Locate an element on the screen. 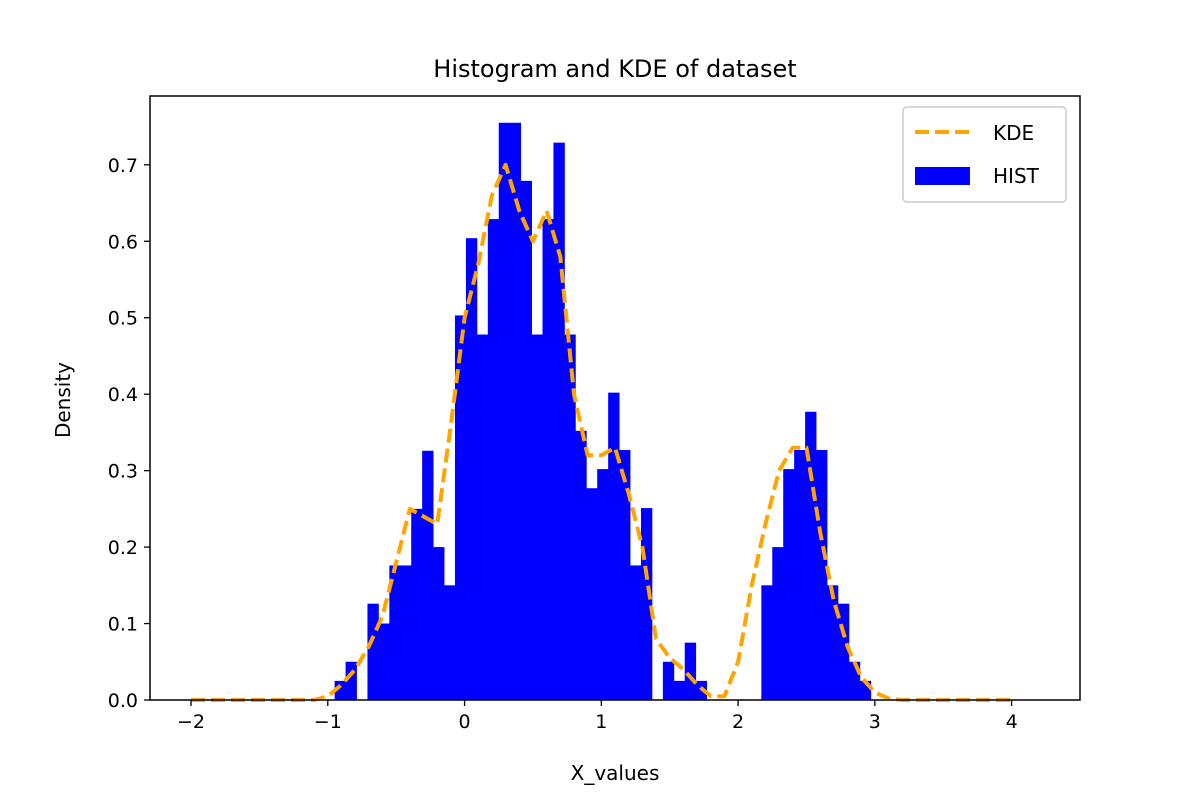 Image resolution: width=1200 pixels, height=800 pixels. legend-kde-label: KDE is located at coordinates (1013, 133).